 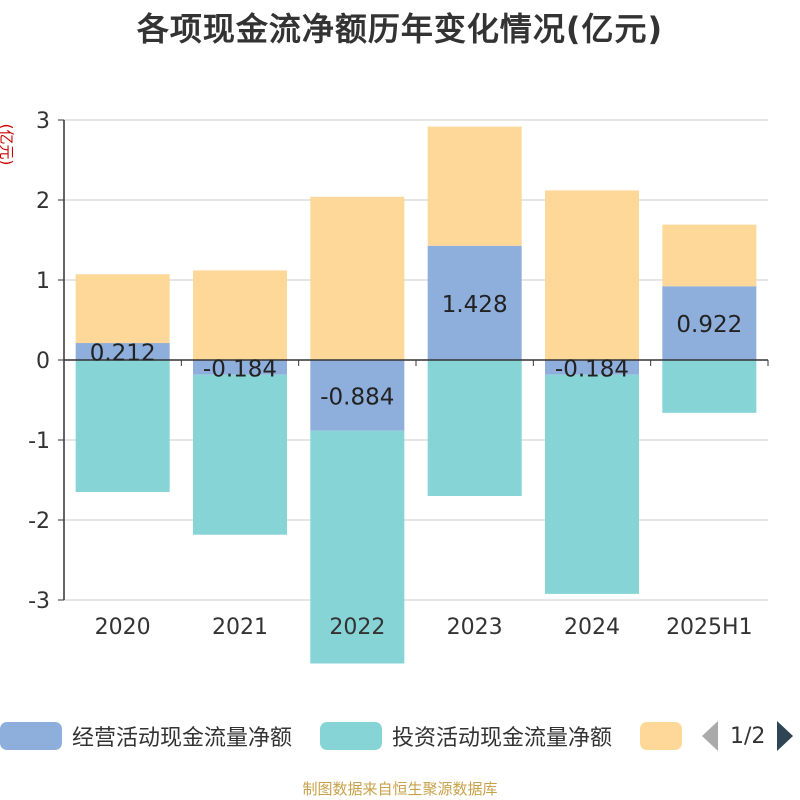 I want to click on bar-series2-2023, so click(x=474, y=186).